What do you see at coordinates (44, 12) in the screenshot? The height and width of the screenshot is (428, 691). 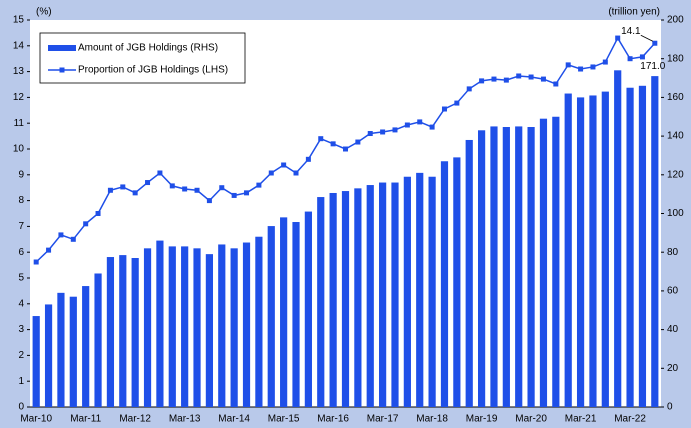 I see `y-axis-label: (%)` at bounding box center [44, 12].